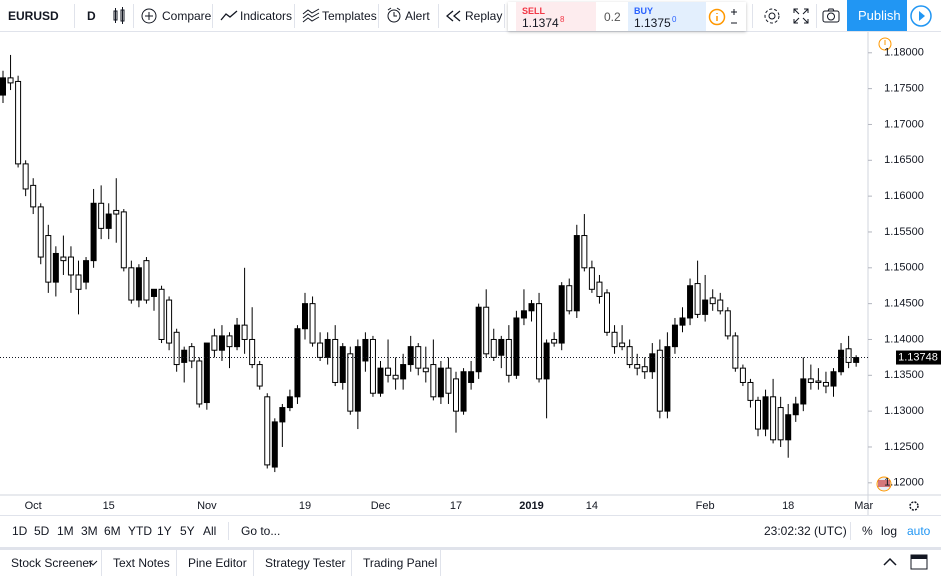 The height and width of the screenshot is (576, 941). Describe the element at coordinates (904, 483) in the screenshot. I see `y-tick-label: 1.12000` at that location.